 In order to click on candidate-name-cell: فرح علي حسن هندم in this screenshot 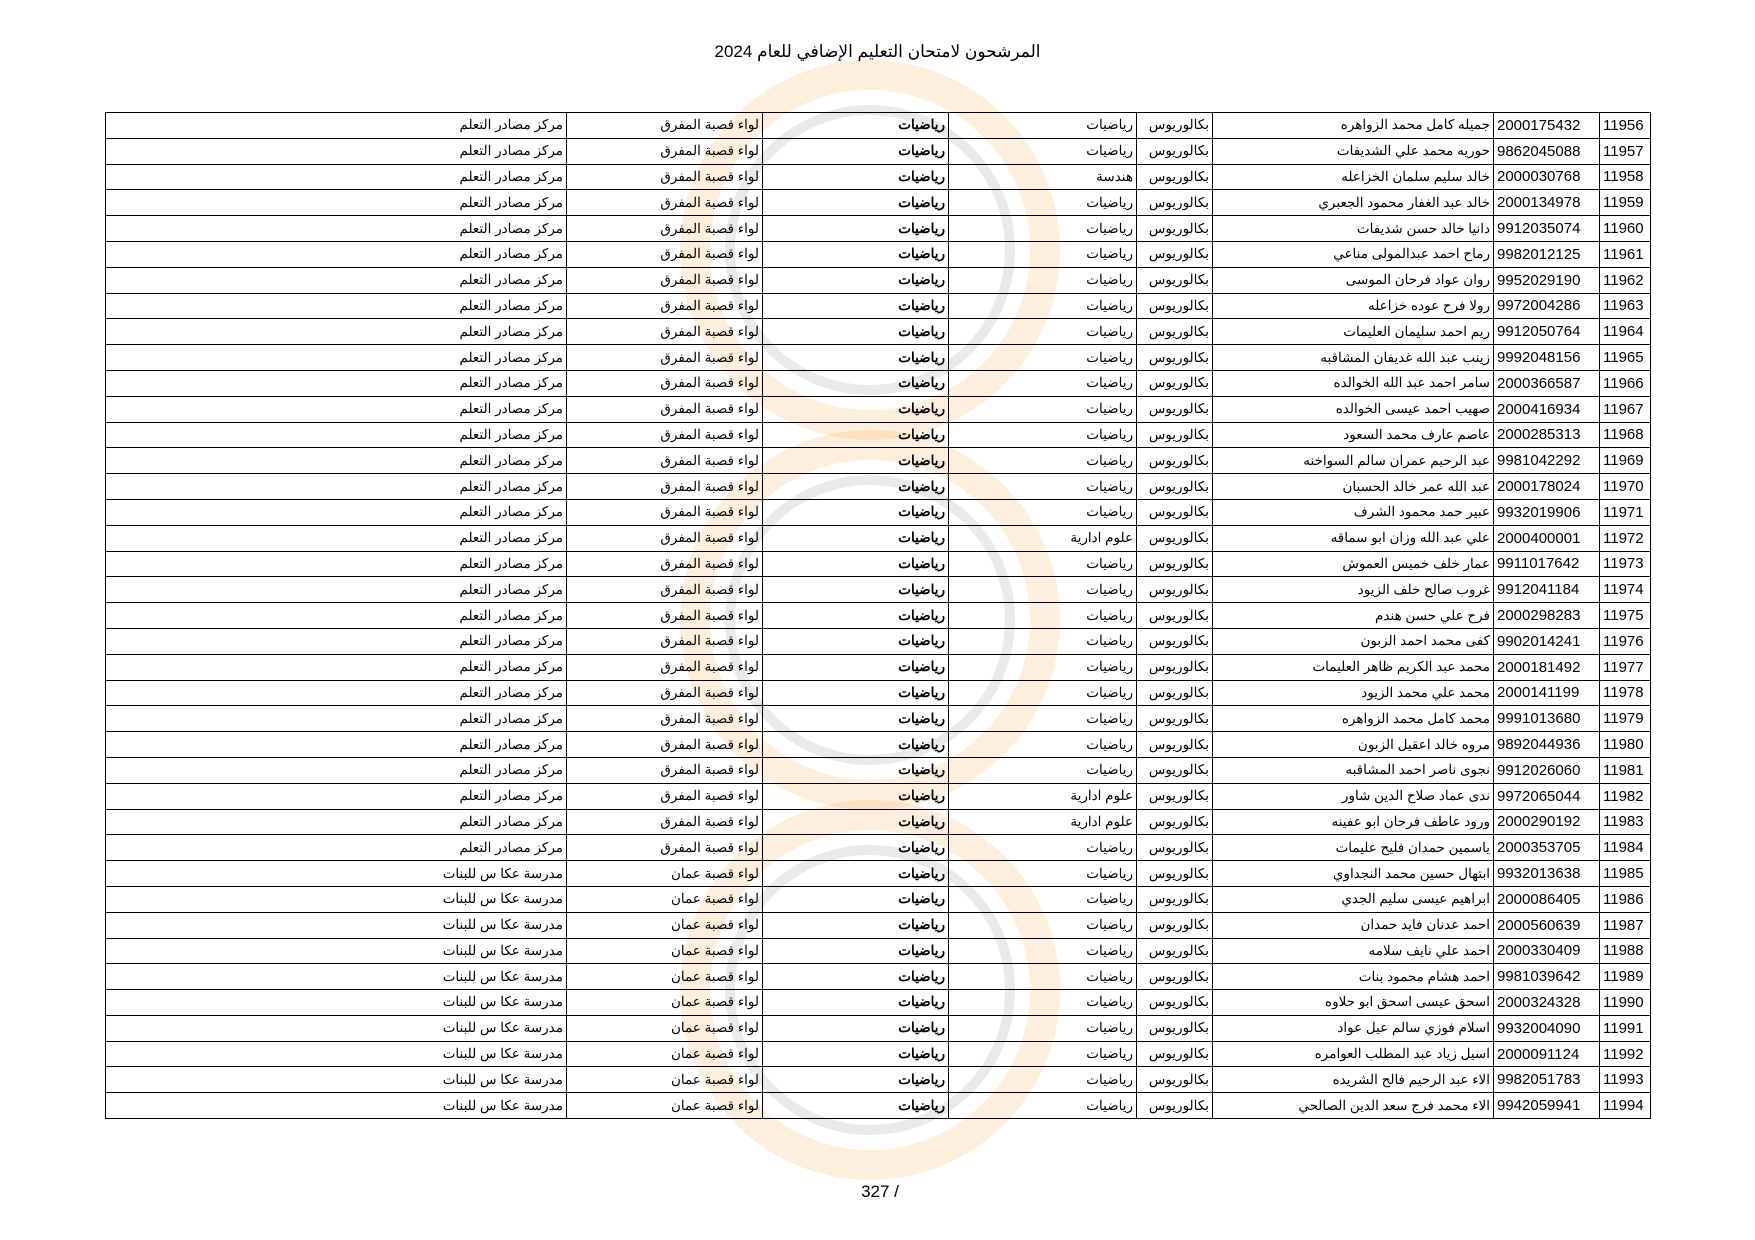, I will do `click(1353, 615)`.